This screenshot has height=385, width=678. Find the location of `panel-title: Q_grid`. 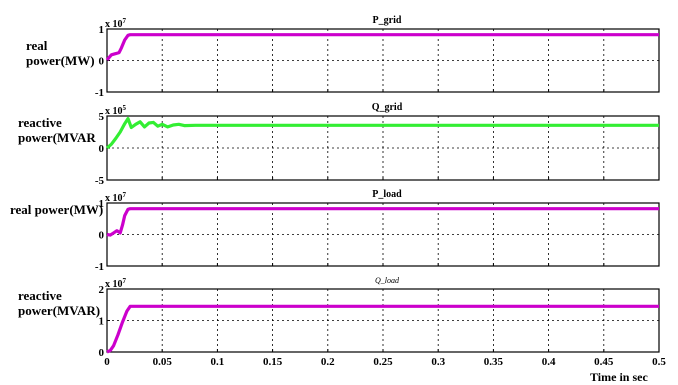

panel-title: Q_grid is located at coordinates (387, 107).